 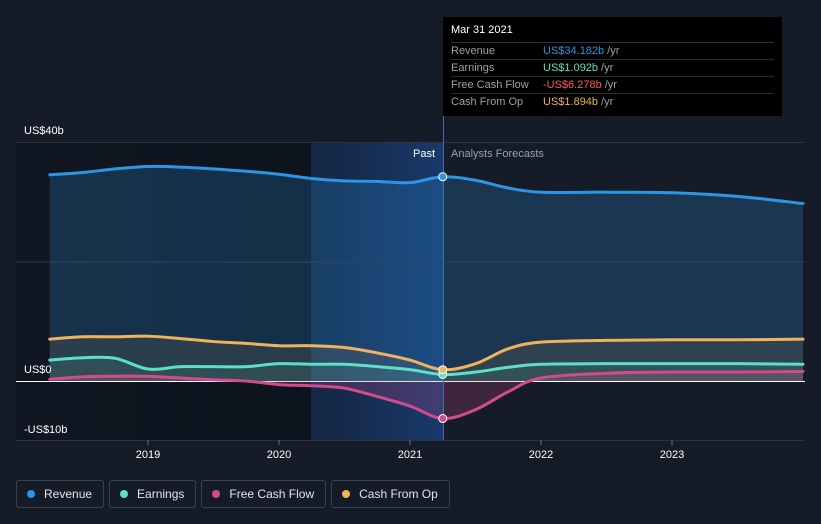 I want to click on cash-from-op-area, so click(x=426, y=358).